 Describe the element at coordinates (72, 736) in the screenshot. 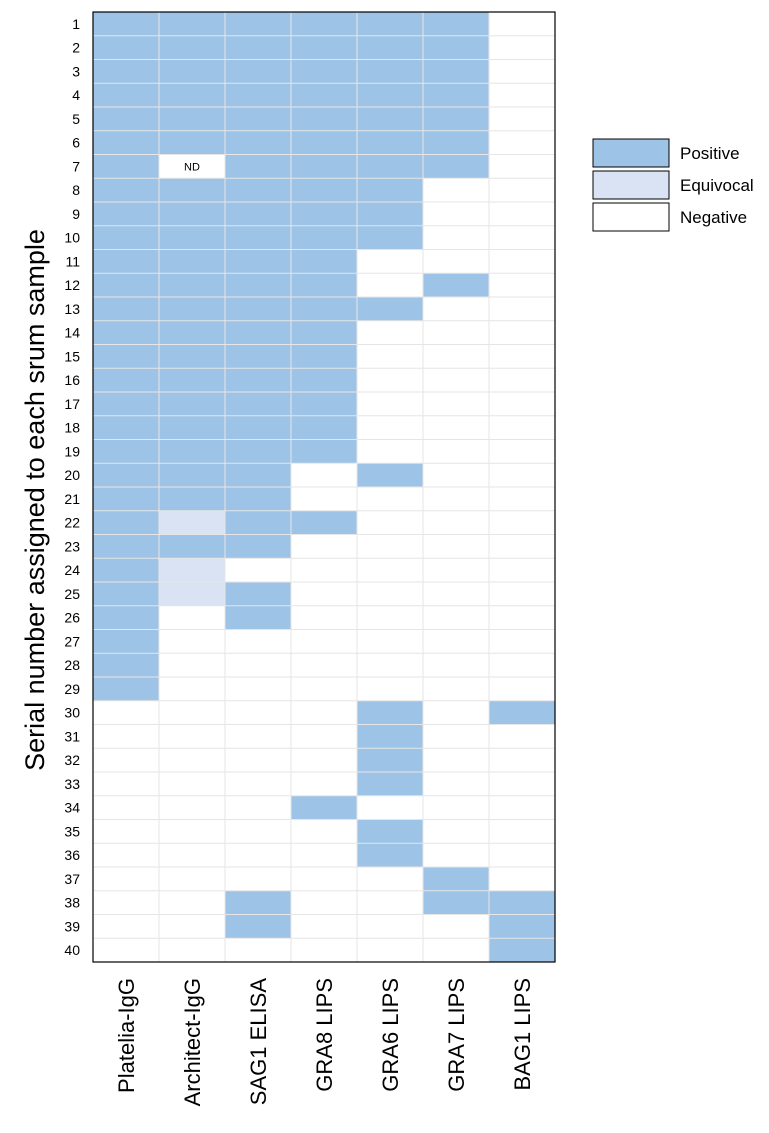

I see `row-label: 31` at that location.